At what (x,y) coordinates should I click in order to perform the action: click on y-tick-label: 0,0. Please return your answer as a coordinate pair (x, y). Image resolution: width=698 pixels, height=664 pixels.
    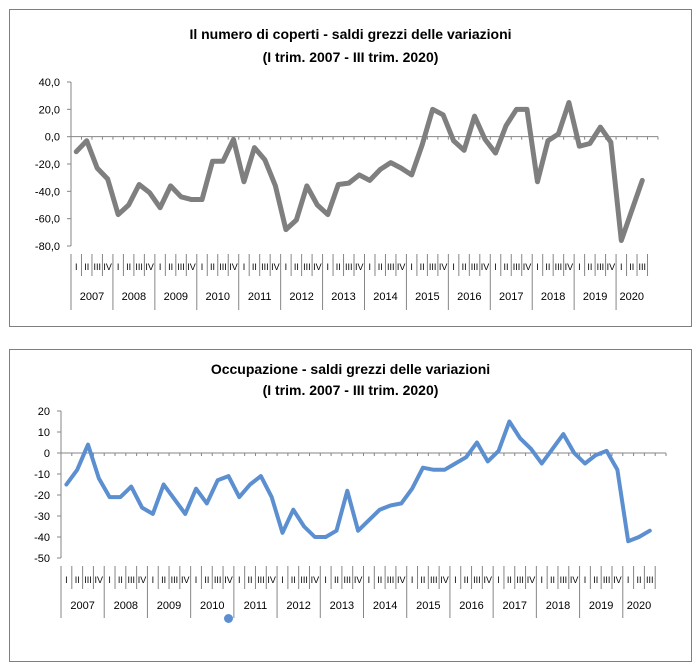
    Looking at the image, I should click on (52, 138).